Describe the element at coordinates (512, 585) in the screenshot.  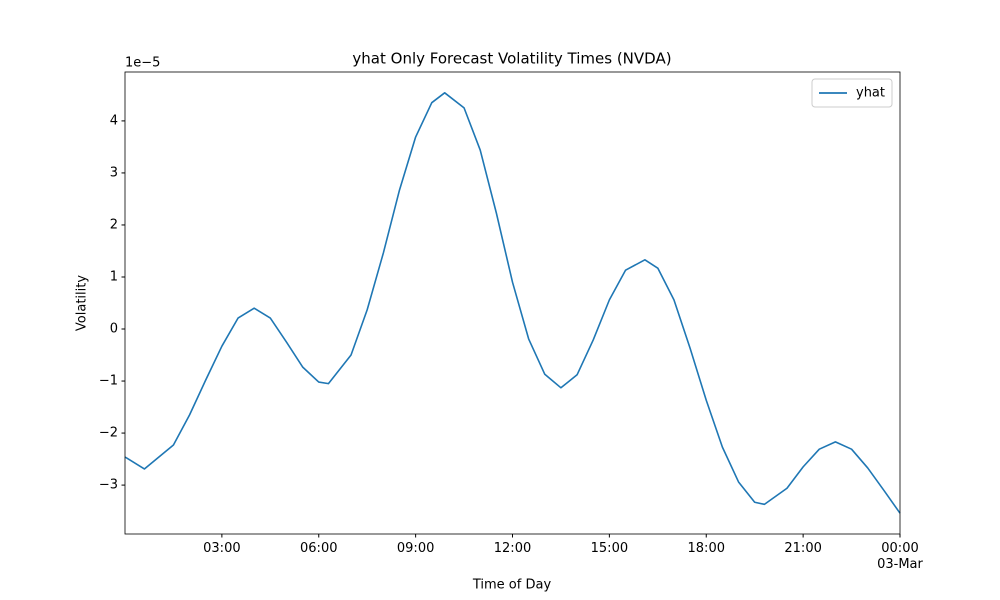
I see `x-axis-label: Time of Day` at that location.